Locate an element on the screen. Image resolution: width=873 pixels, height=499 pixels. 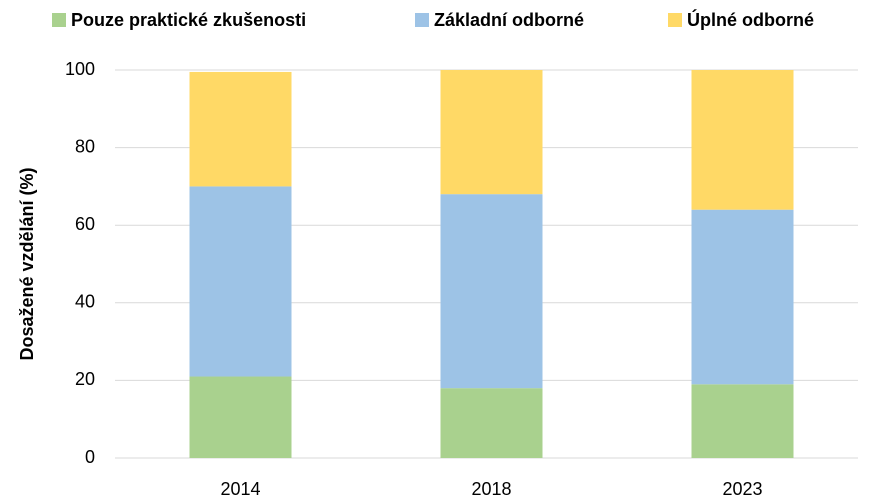
y-tick-label: 100 is located at coordinates (80, 69).